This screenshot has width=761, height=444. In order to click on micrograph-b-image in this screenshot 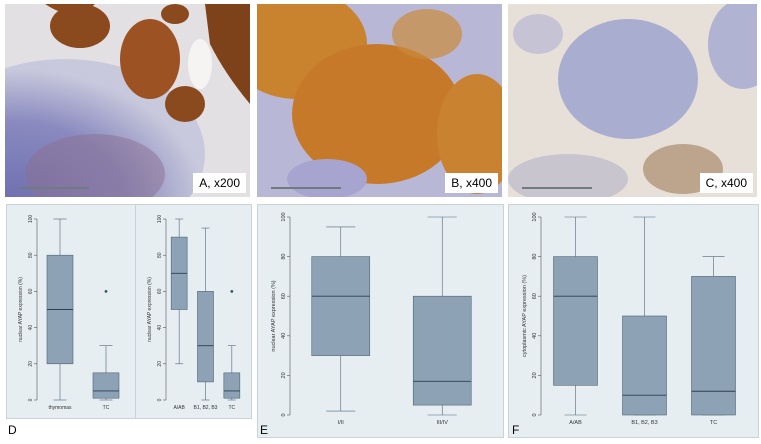, I will do `click(379, 100)`.